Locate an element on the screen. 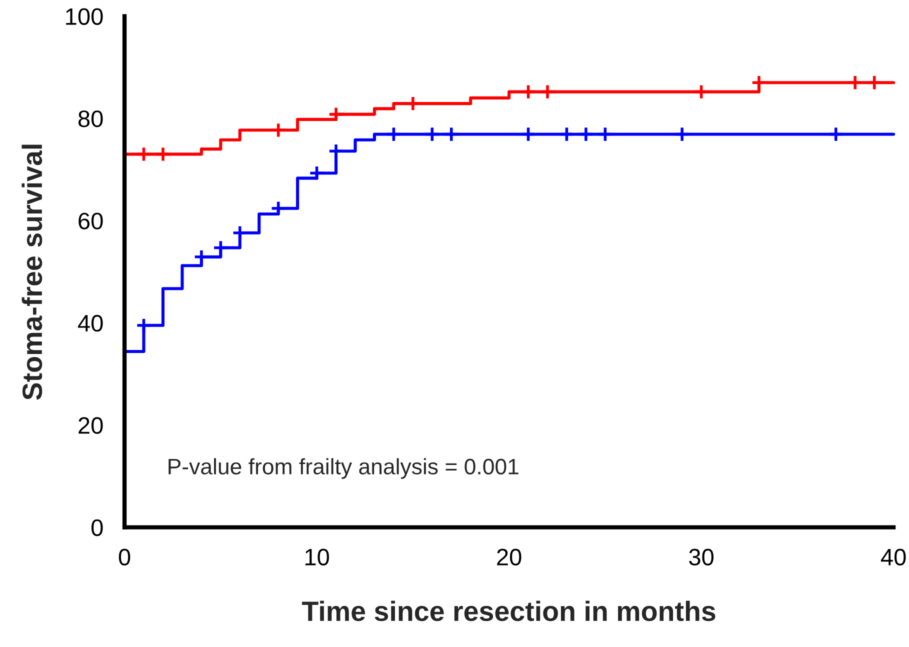 The width and height of the screenshot is (909, 647). y-tick-label: 80 is located at coordinates (90, 119).